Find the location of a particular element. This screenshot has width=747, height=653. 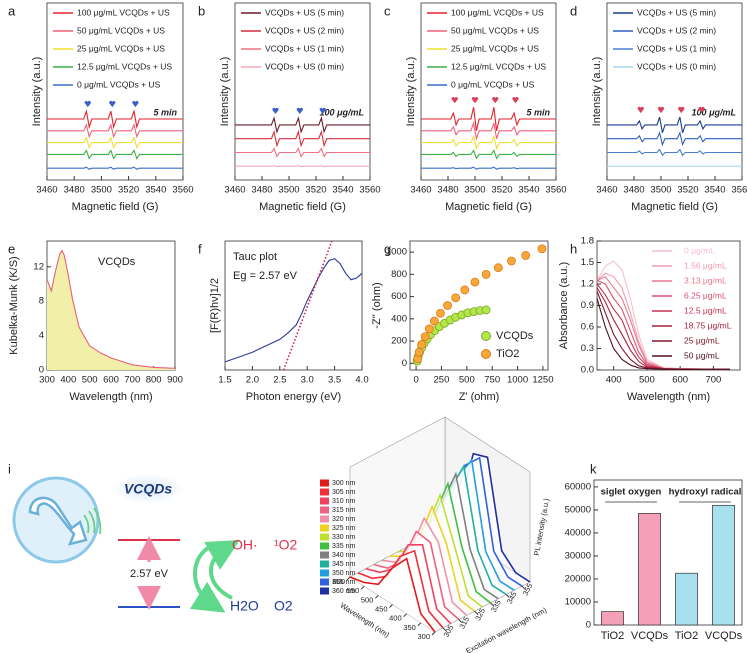

y-tick-label: 0 is located at coordinates (588, 625).